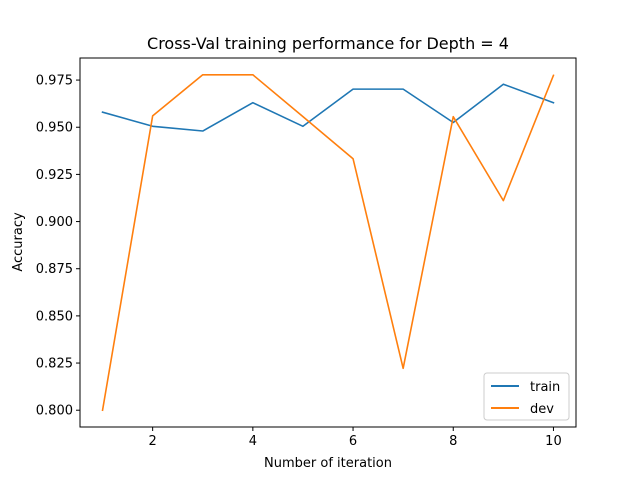  Describe the element at coordinates (54, 128) in the screenshot. I see `y-tick-label: 0.950` at that location.